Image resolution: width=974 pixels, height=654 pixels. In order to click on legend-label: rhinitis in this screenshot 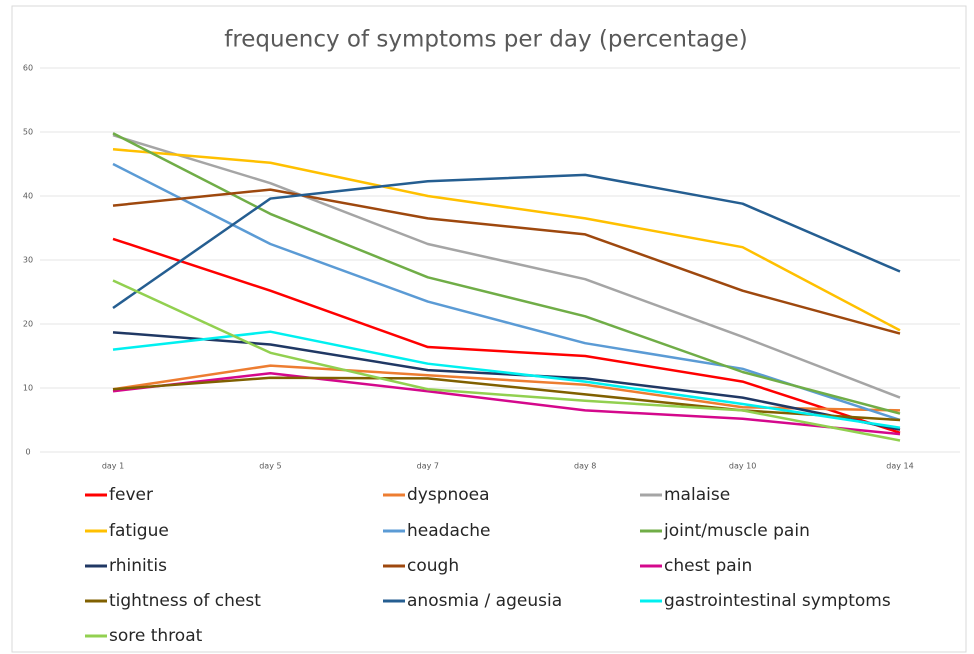, I will do `click(138, 566)`.